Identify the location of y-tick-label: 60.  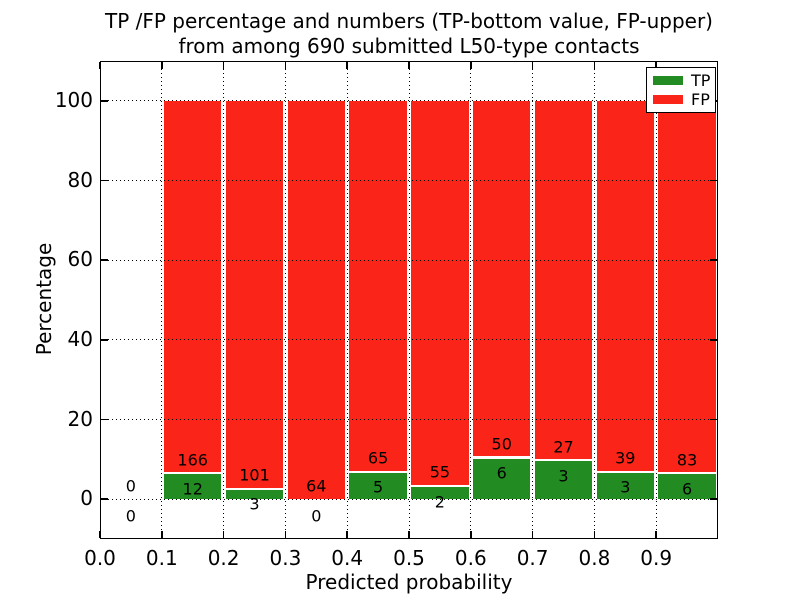
(80, 259).